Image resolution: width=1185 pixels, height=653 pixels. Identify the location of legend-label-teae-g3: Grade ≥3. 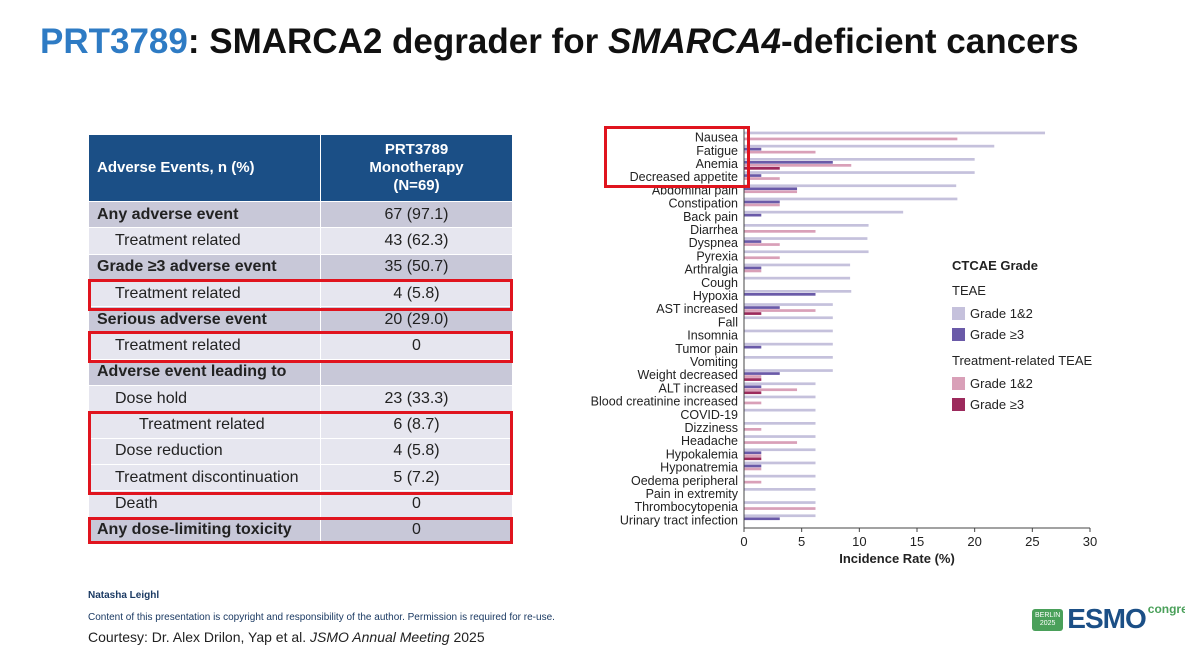
(997, 334).